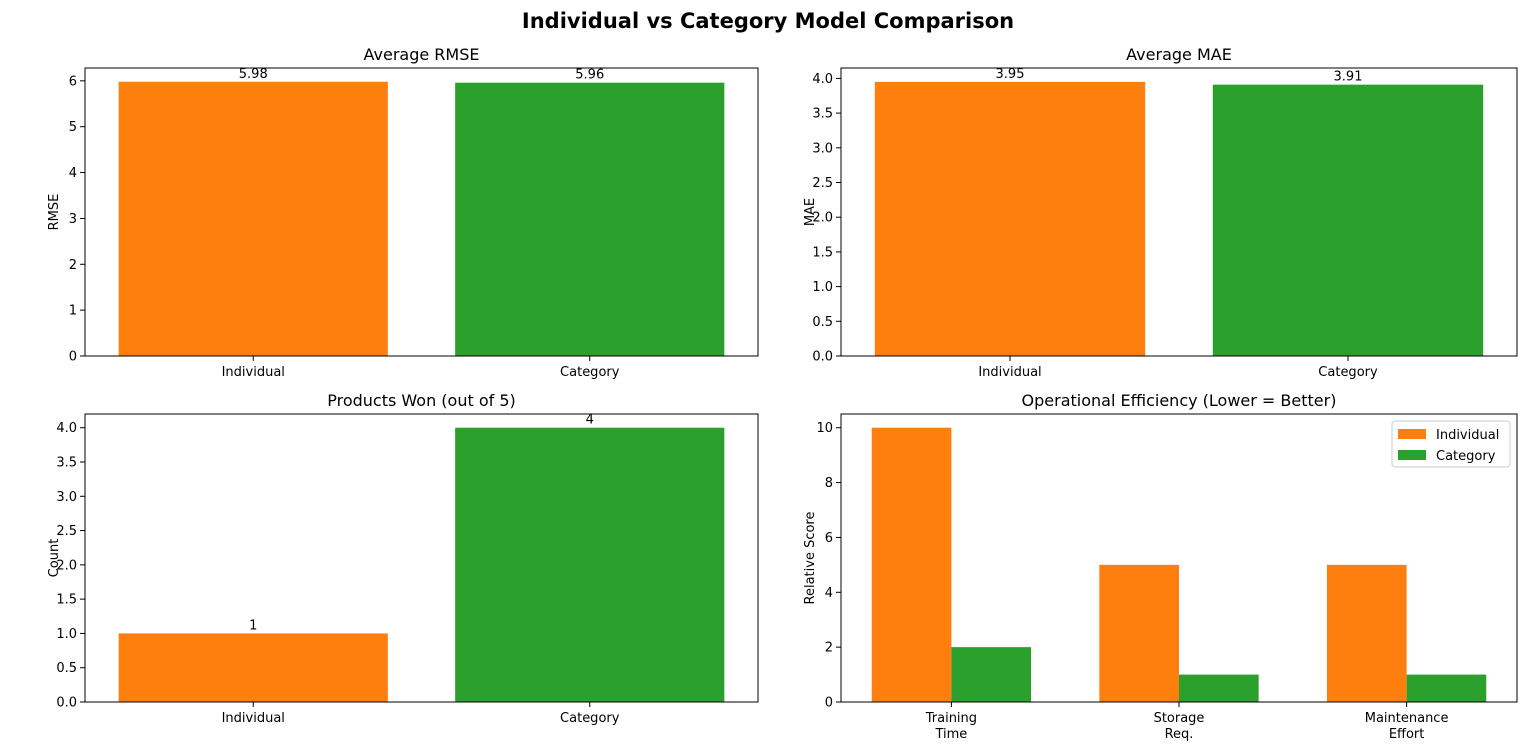 Image resolution: width=1536 pixels, height=754 pixels. Describe the element at coordinates (54, 558) in the screenshot. I see `y-axis-label: Count` at that location.